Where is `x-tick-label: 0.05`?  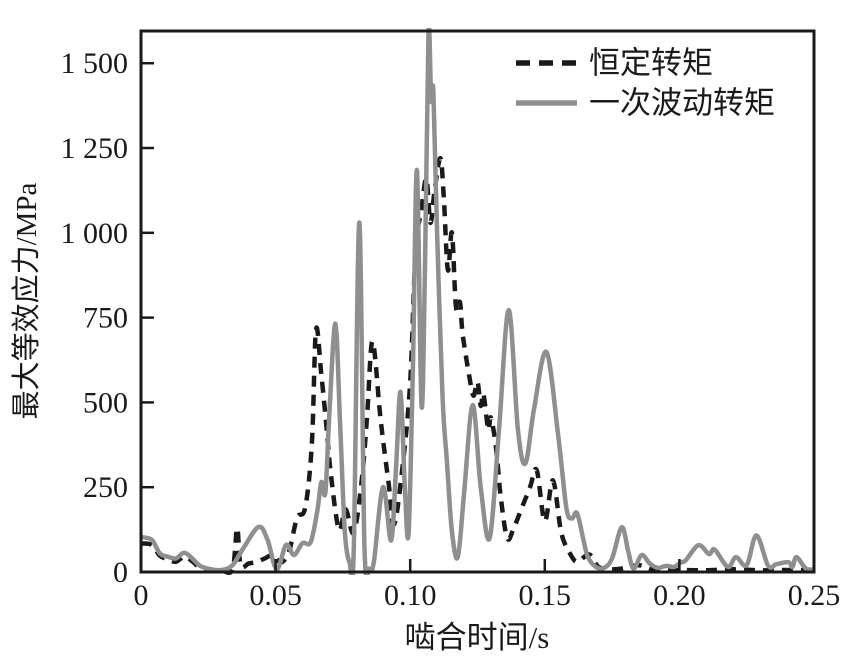
x-tick-label: 0.05 is located at coordinates (275, 595).